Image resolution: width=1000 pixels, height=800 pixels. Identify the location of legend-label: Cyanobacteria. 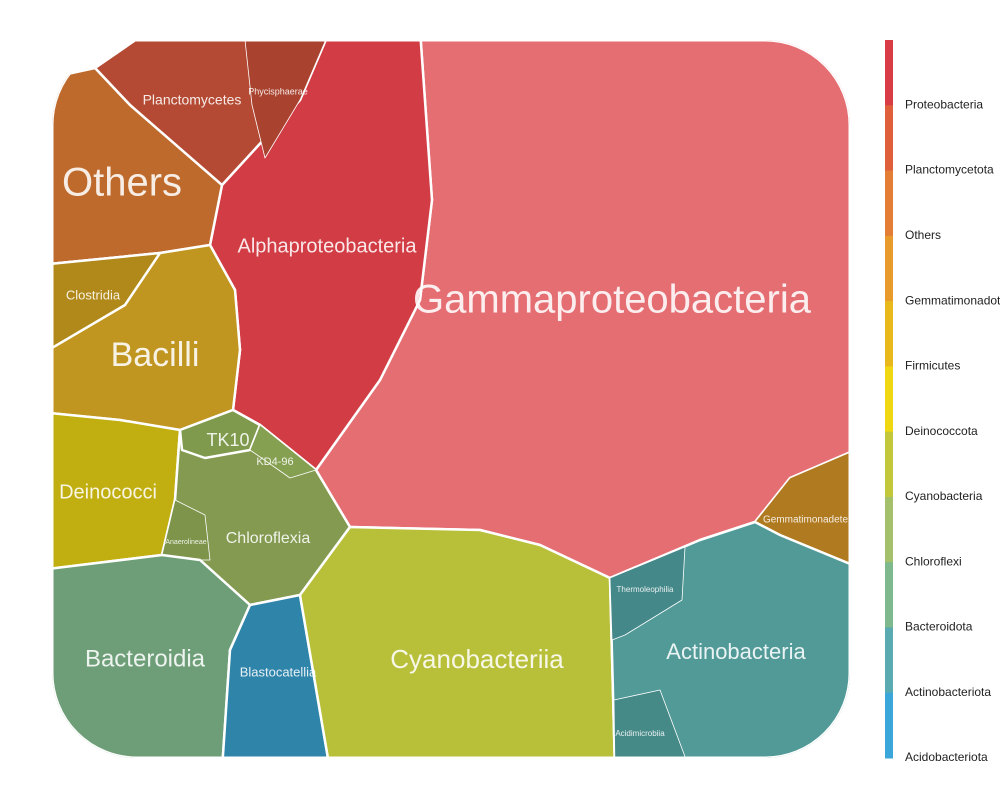
(944, 496).